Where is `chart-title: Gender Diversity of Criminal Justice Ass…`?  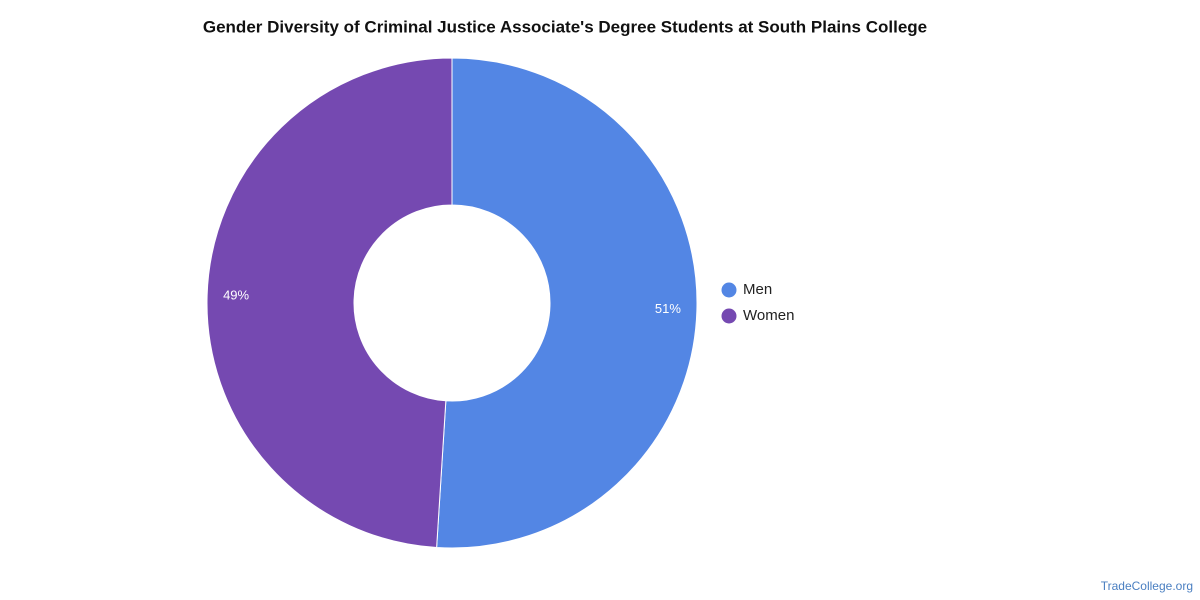 chart-title: Gender Diversity of Criminal Justice Ass… is located at coordinates (565, 26).